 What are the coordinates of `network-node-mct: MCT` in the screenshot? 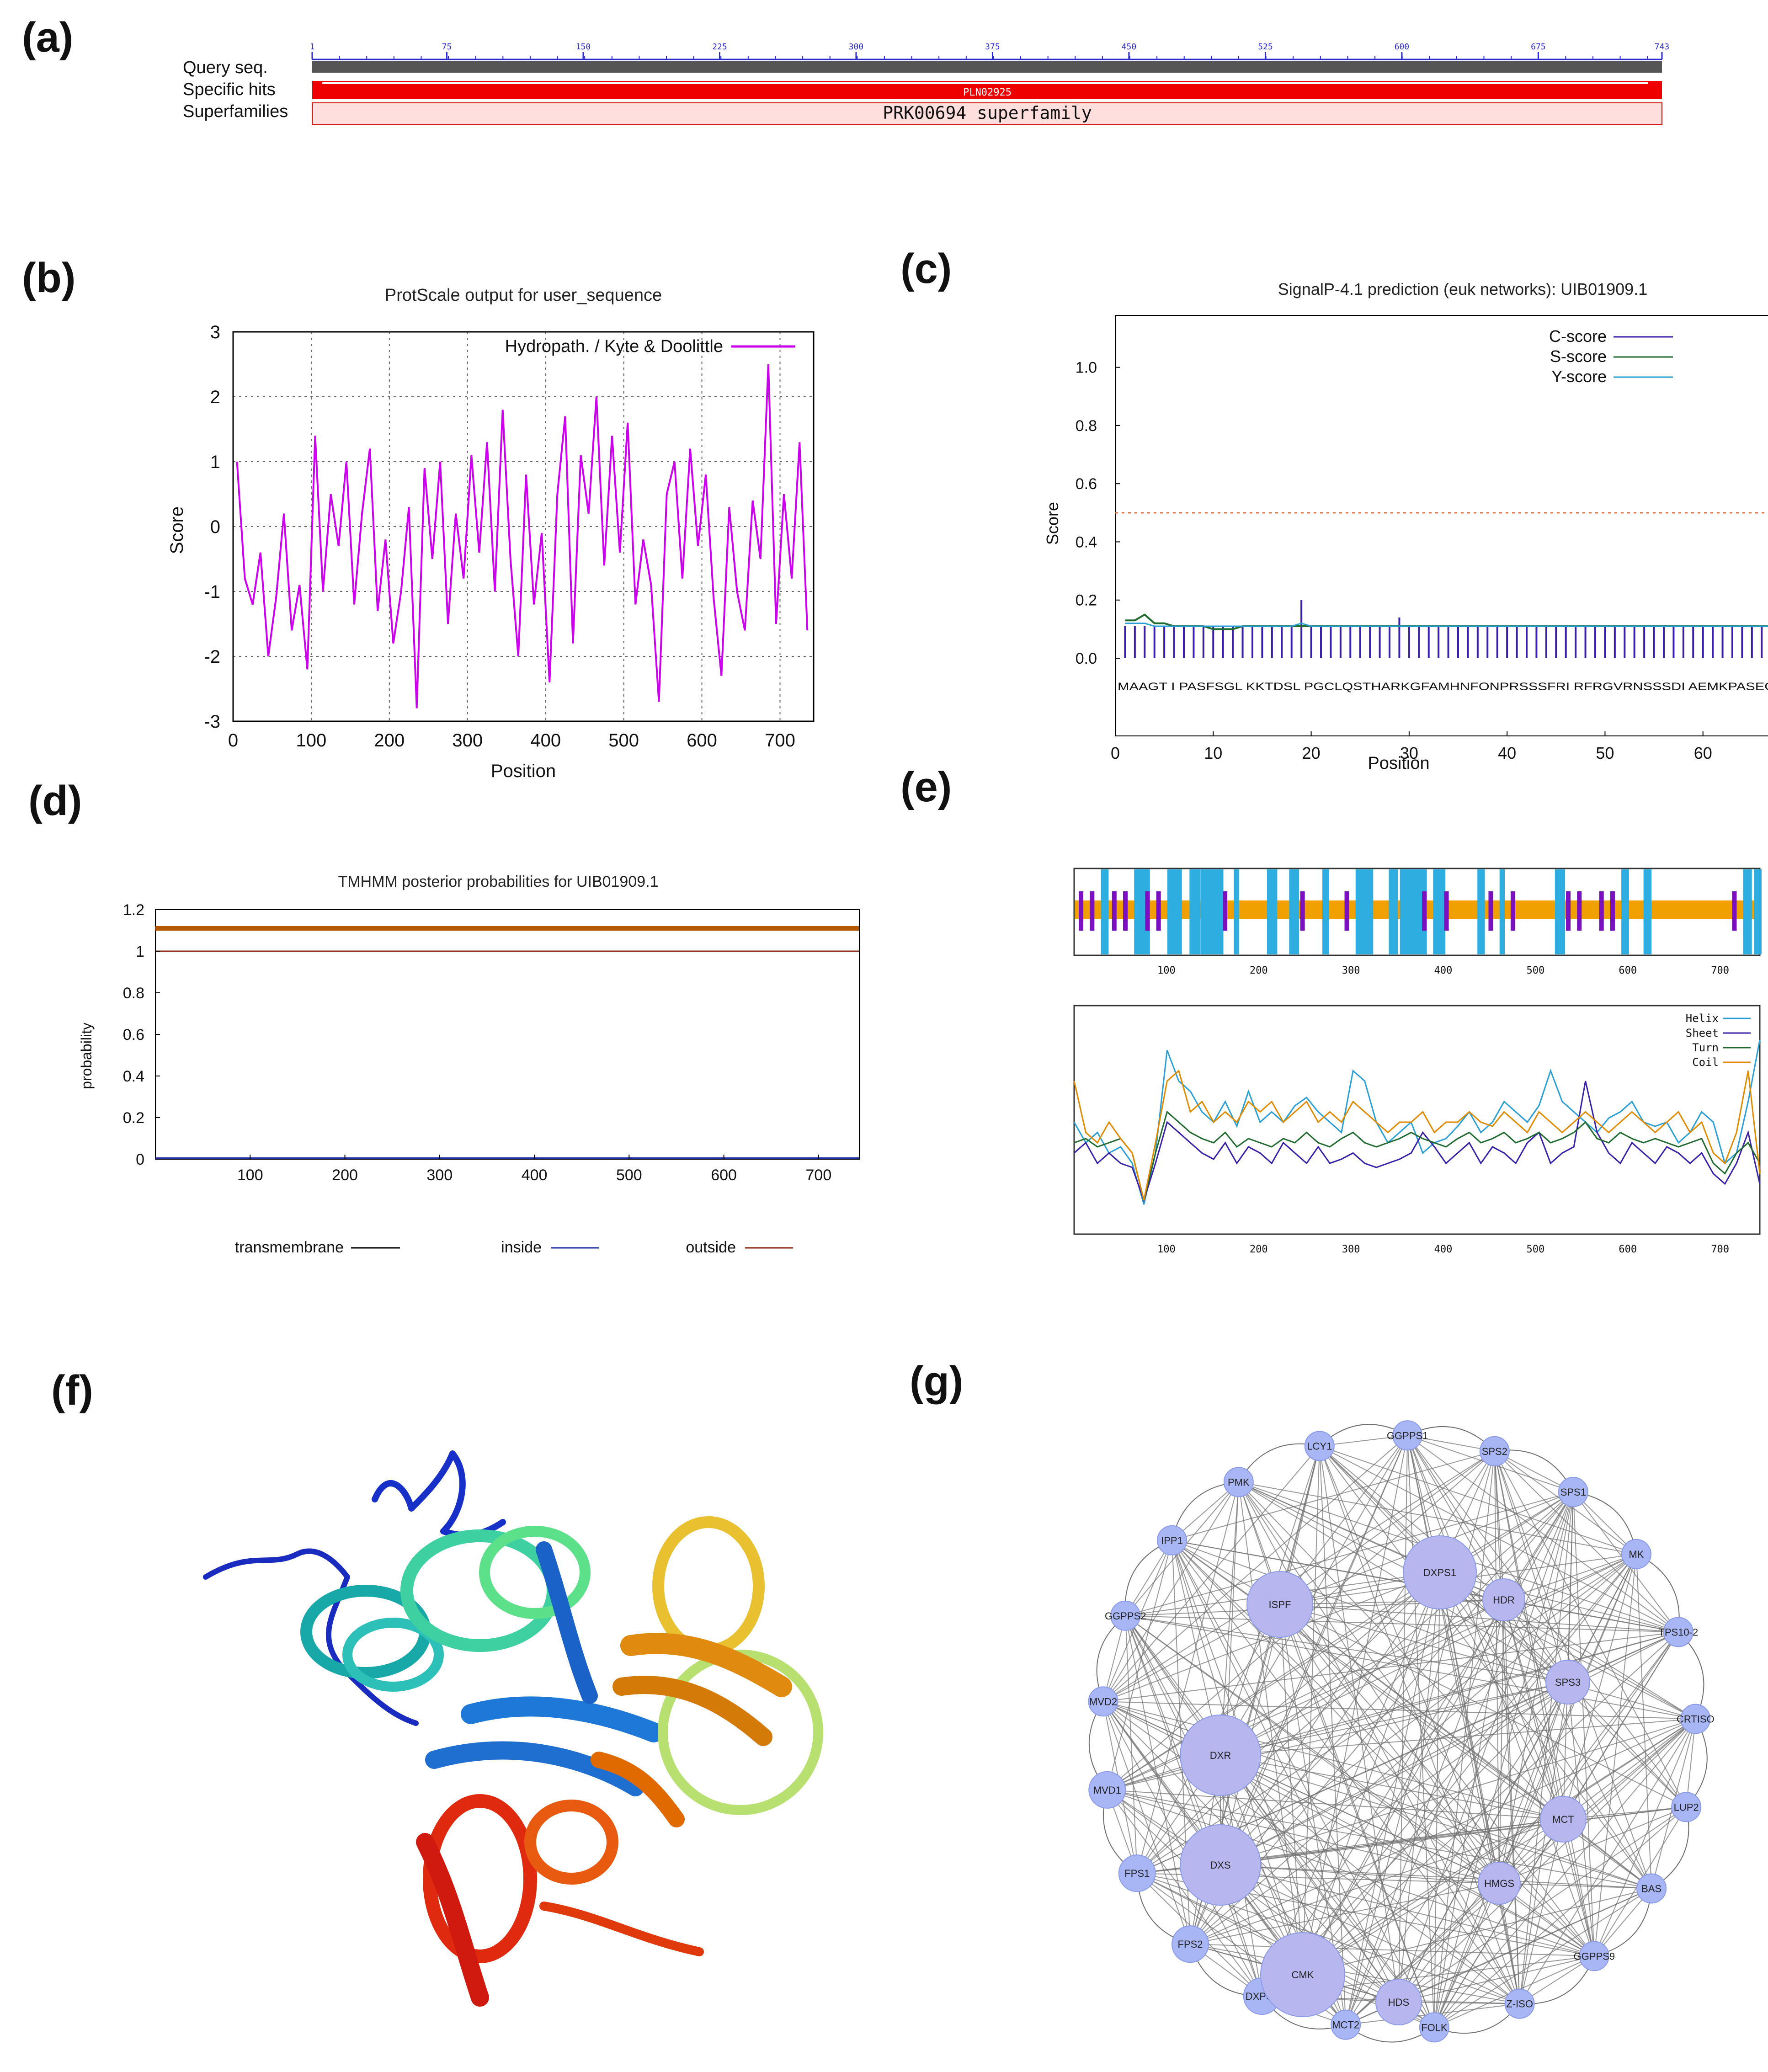 It's located at (1563, 1819).